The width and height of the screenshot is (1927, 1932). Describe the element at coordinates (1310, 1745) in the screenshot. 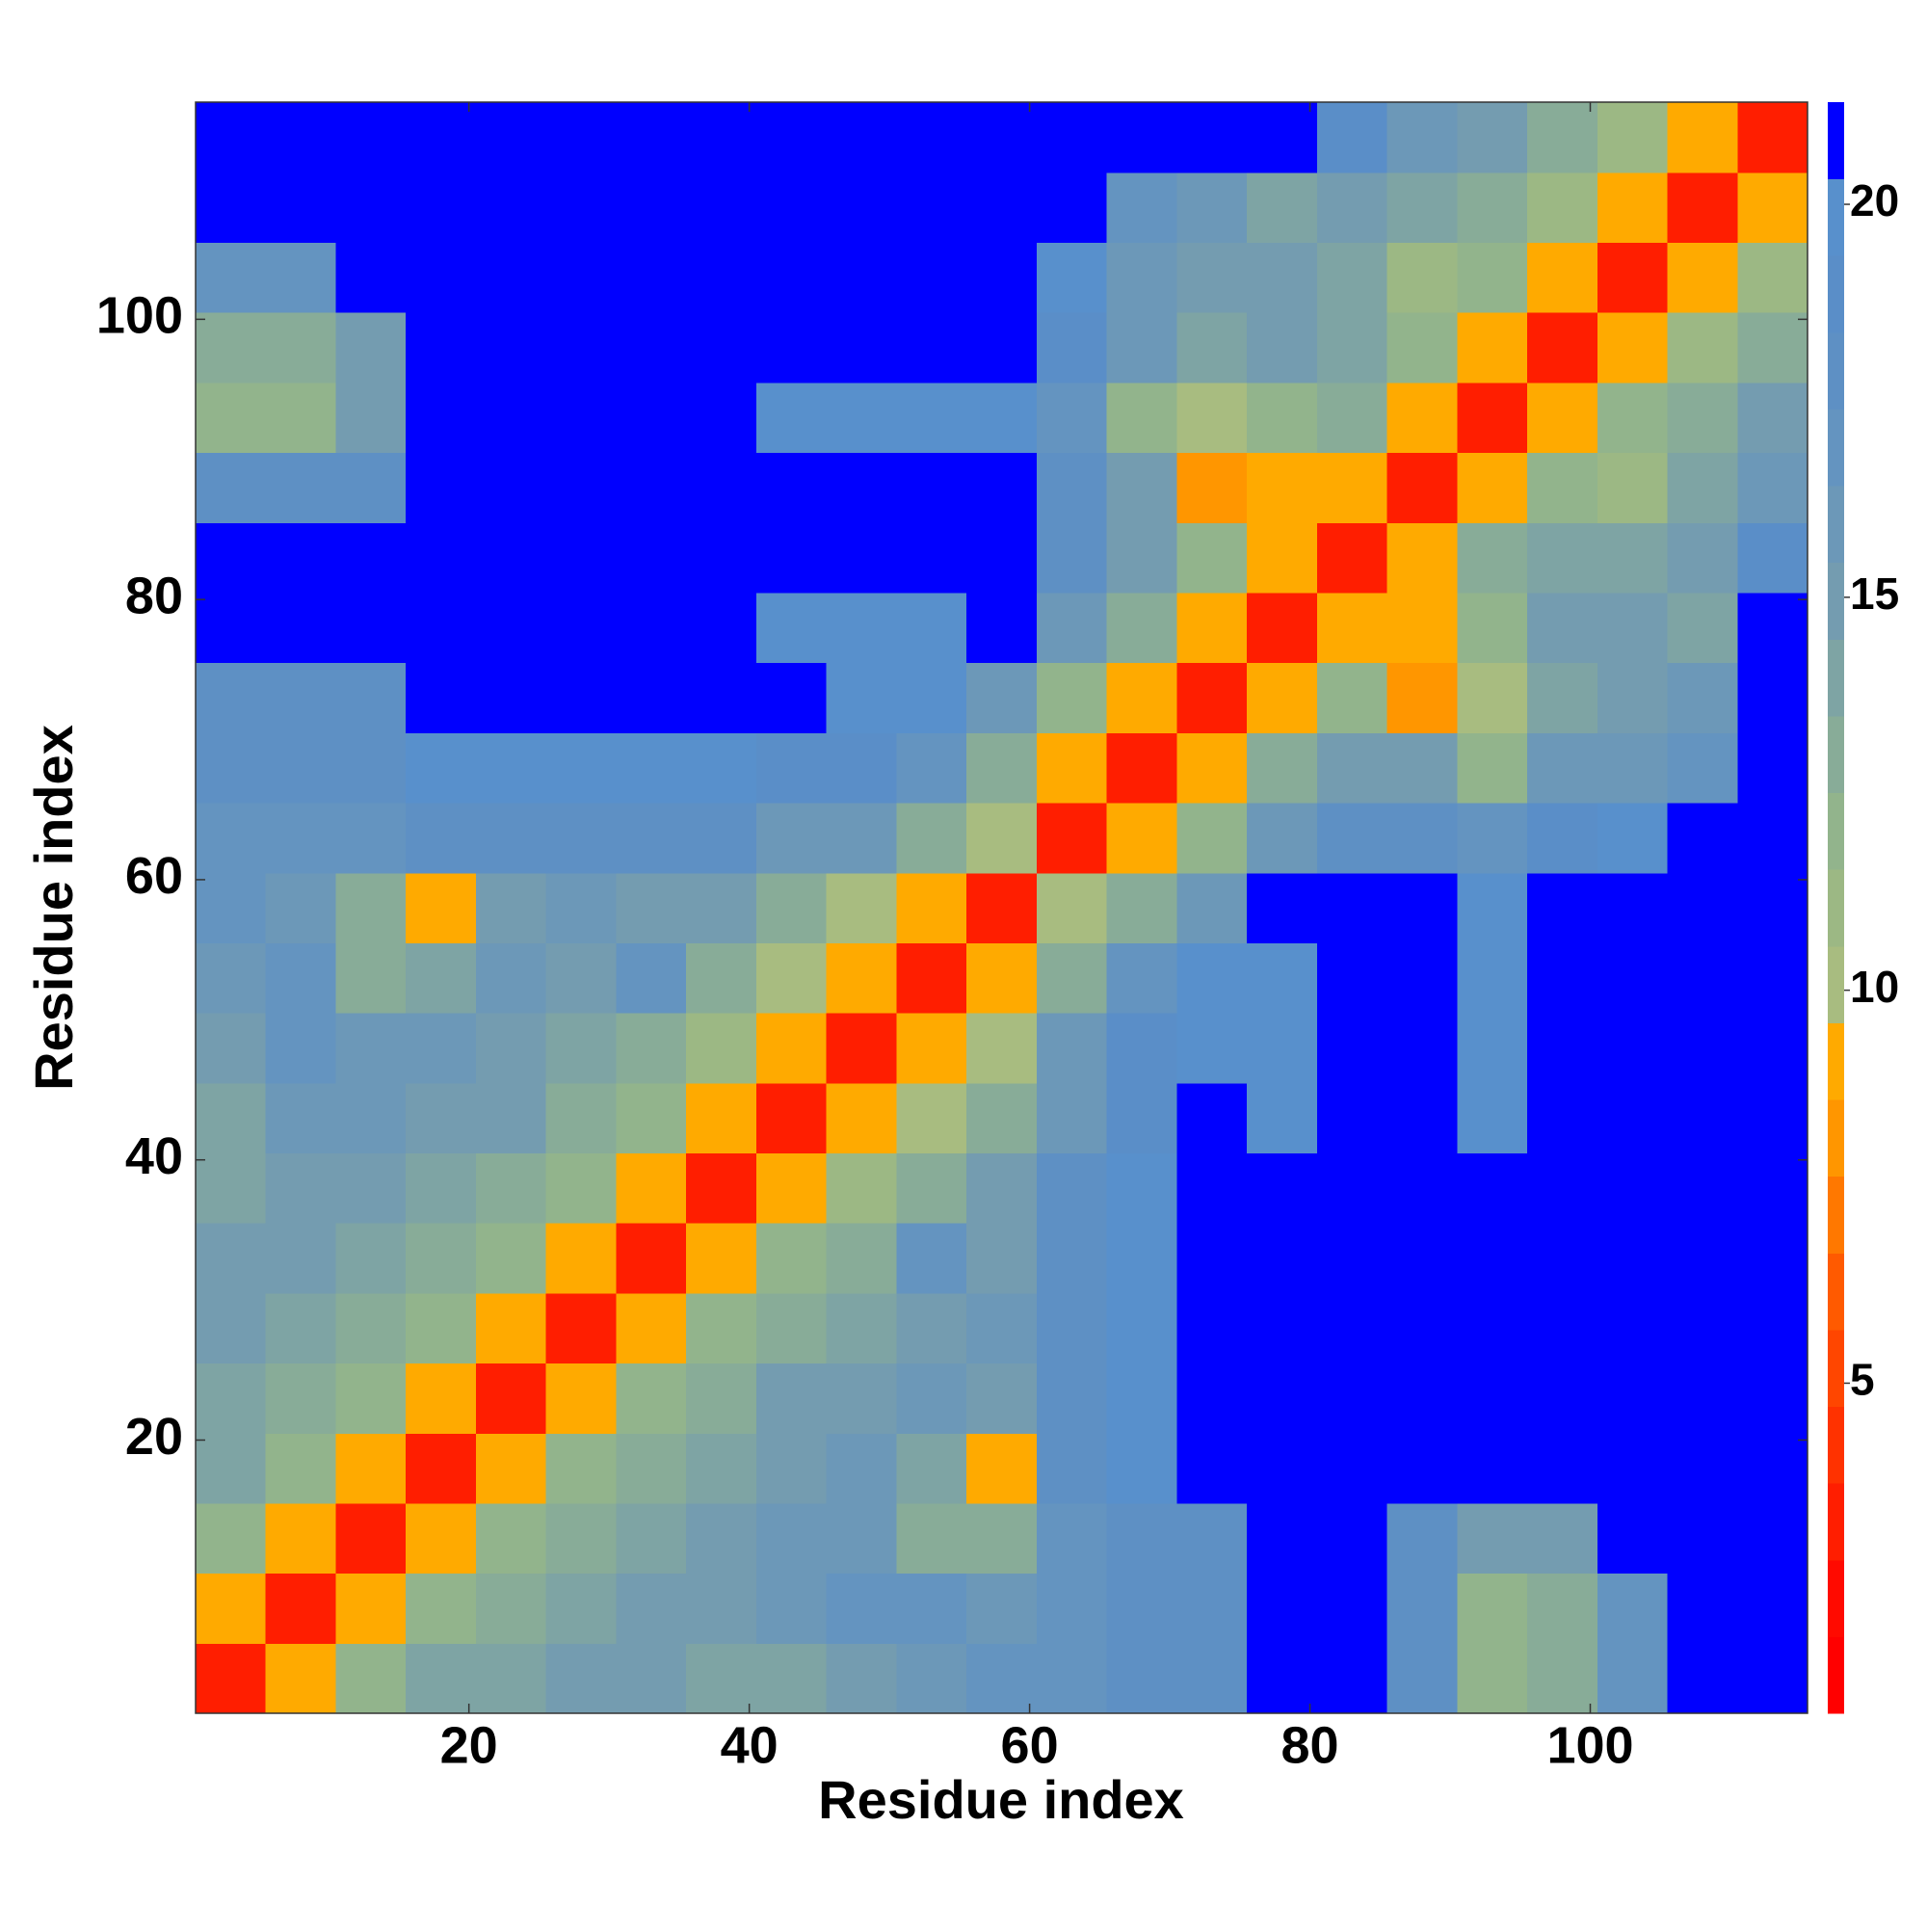

I see `x-tick-label: 80` at that location.